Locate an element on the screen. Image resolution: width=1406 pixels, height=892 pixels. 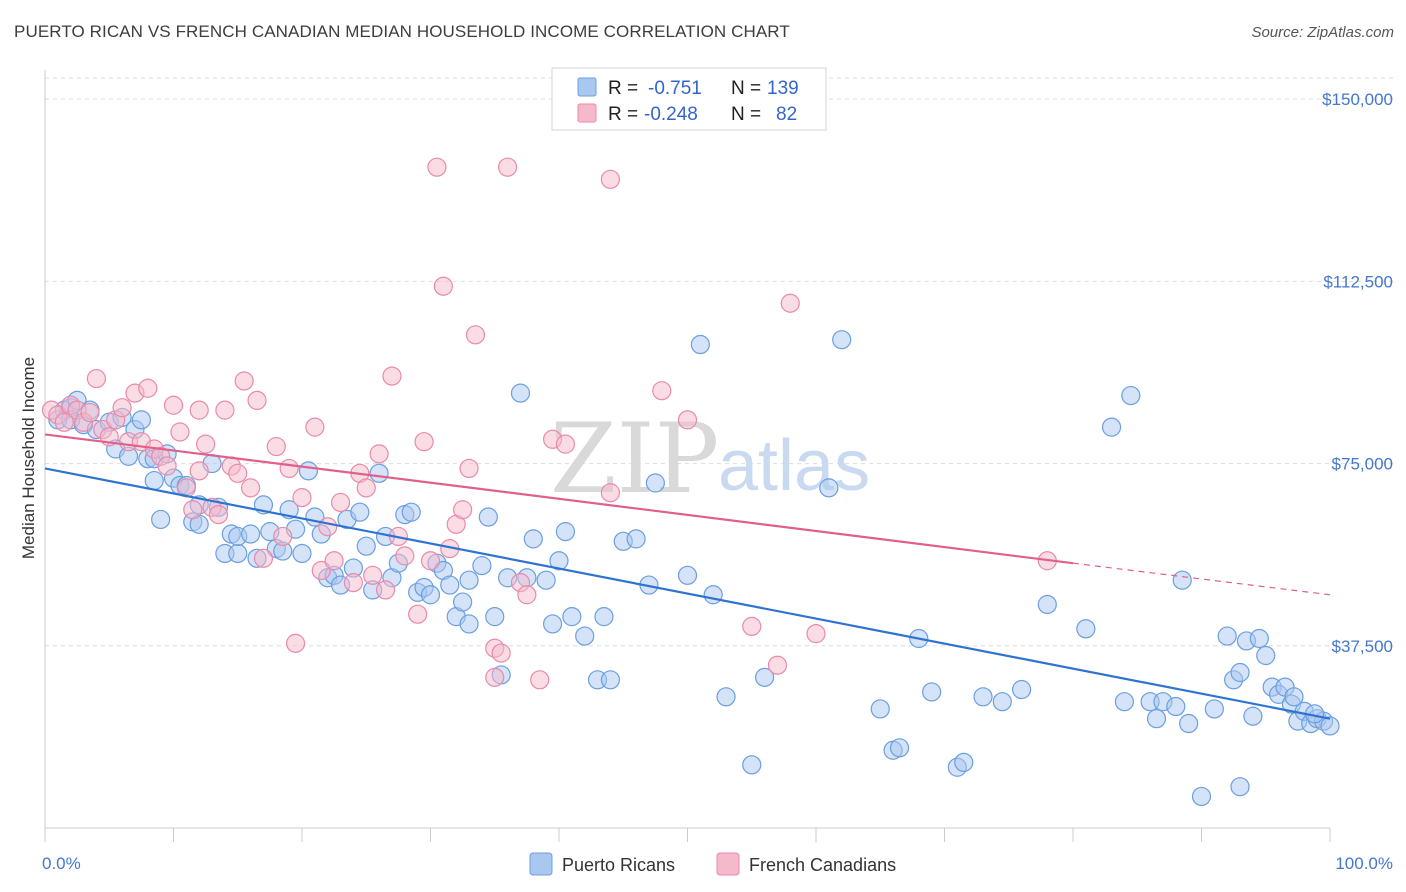
legend-n-label-1: N = is located at coordinates (746, 88).